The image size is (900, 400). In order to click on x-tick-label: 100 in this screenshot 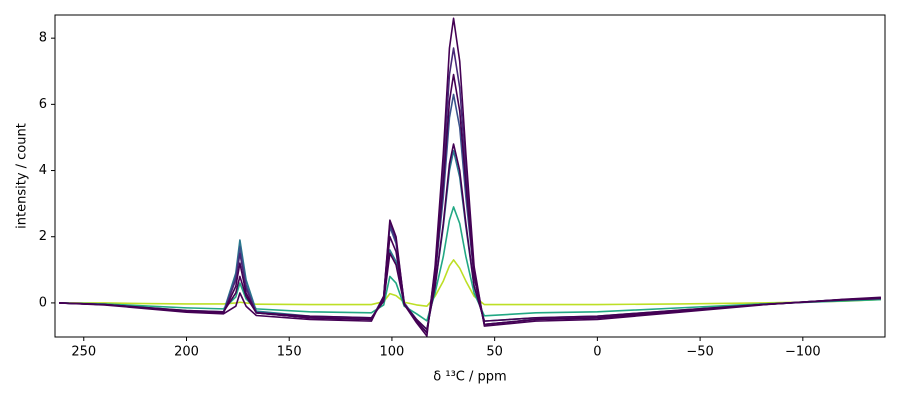, I will do `click(392, 352)`.